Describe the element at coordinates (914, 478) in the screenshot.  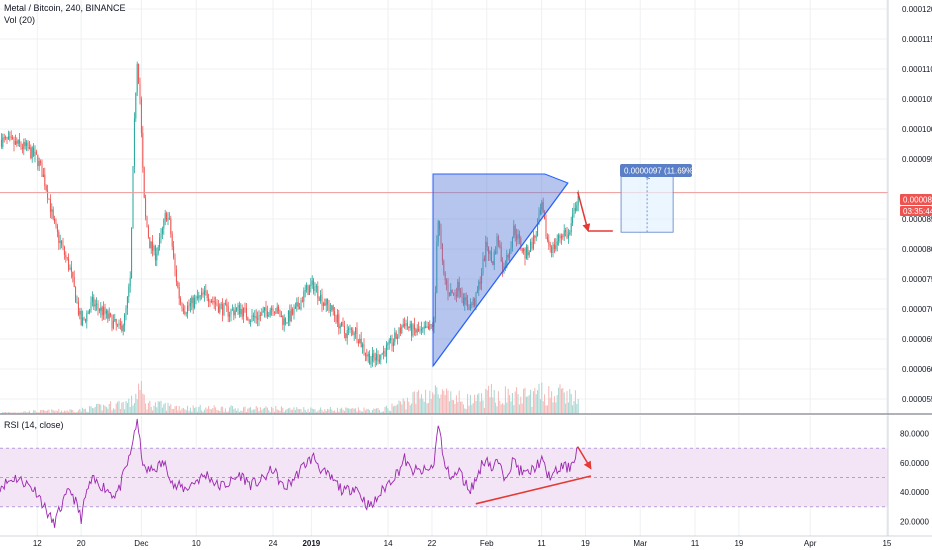
I see `rsi-axis-labels: 80.0000 60.0000 40.0000 20.0000` at that location.